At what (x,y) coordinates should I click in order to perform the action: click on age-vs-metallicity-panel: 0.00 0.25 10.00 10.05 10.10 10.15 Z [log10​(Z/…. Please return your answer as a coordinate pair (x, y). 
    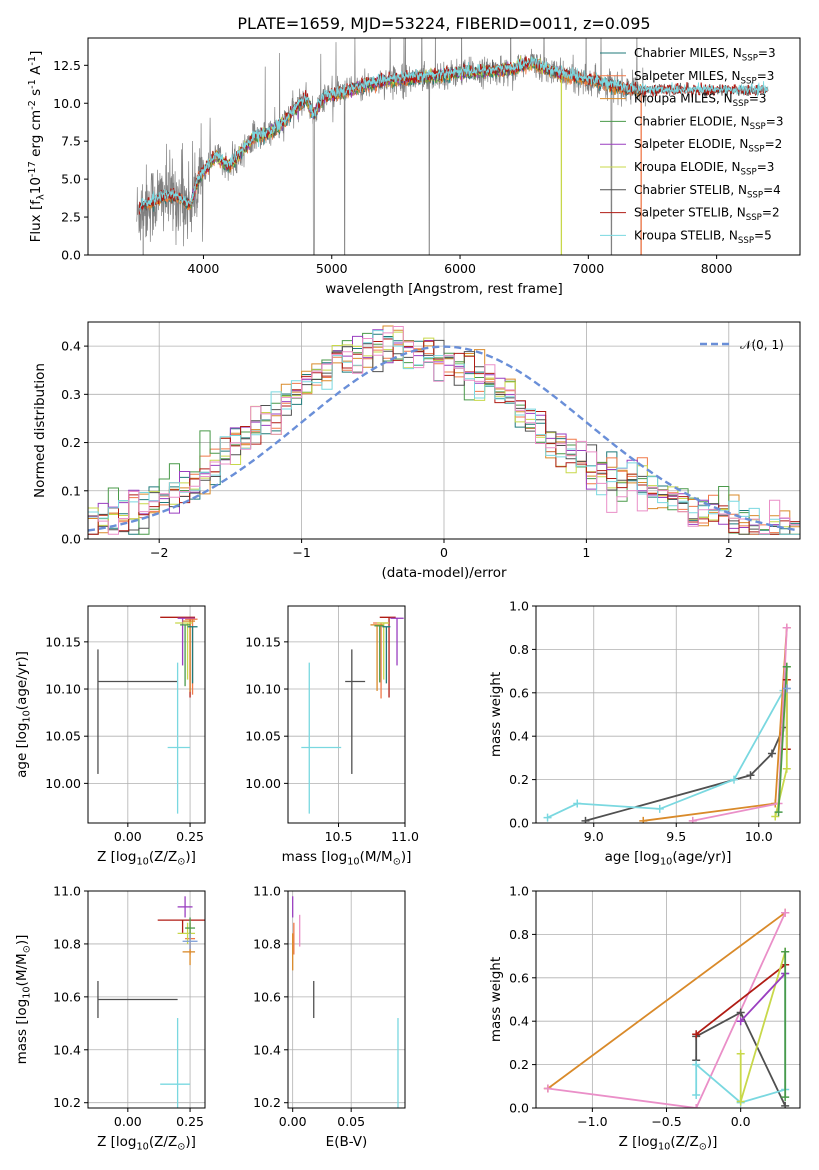
    Looking at the image, I should click on (110, 736).